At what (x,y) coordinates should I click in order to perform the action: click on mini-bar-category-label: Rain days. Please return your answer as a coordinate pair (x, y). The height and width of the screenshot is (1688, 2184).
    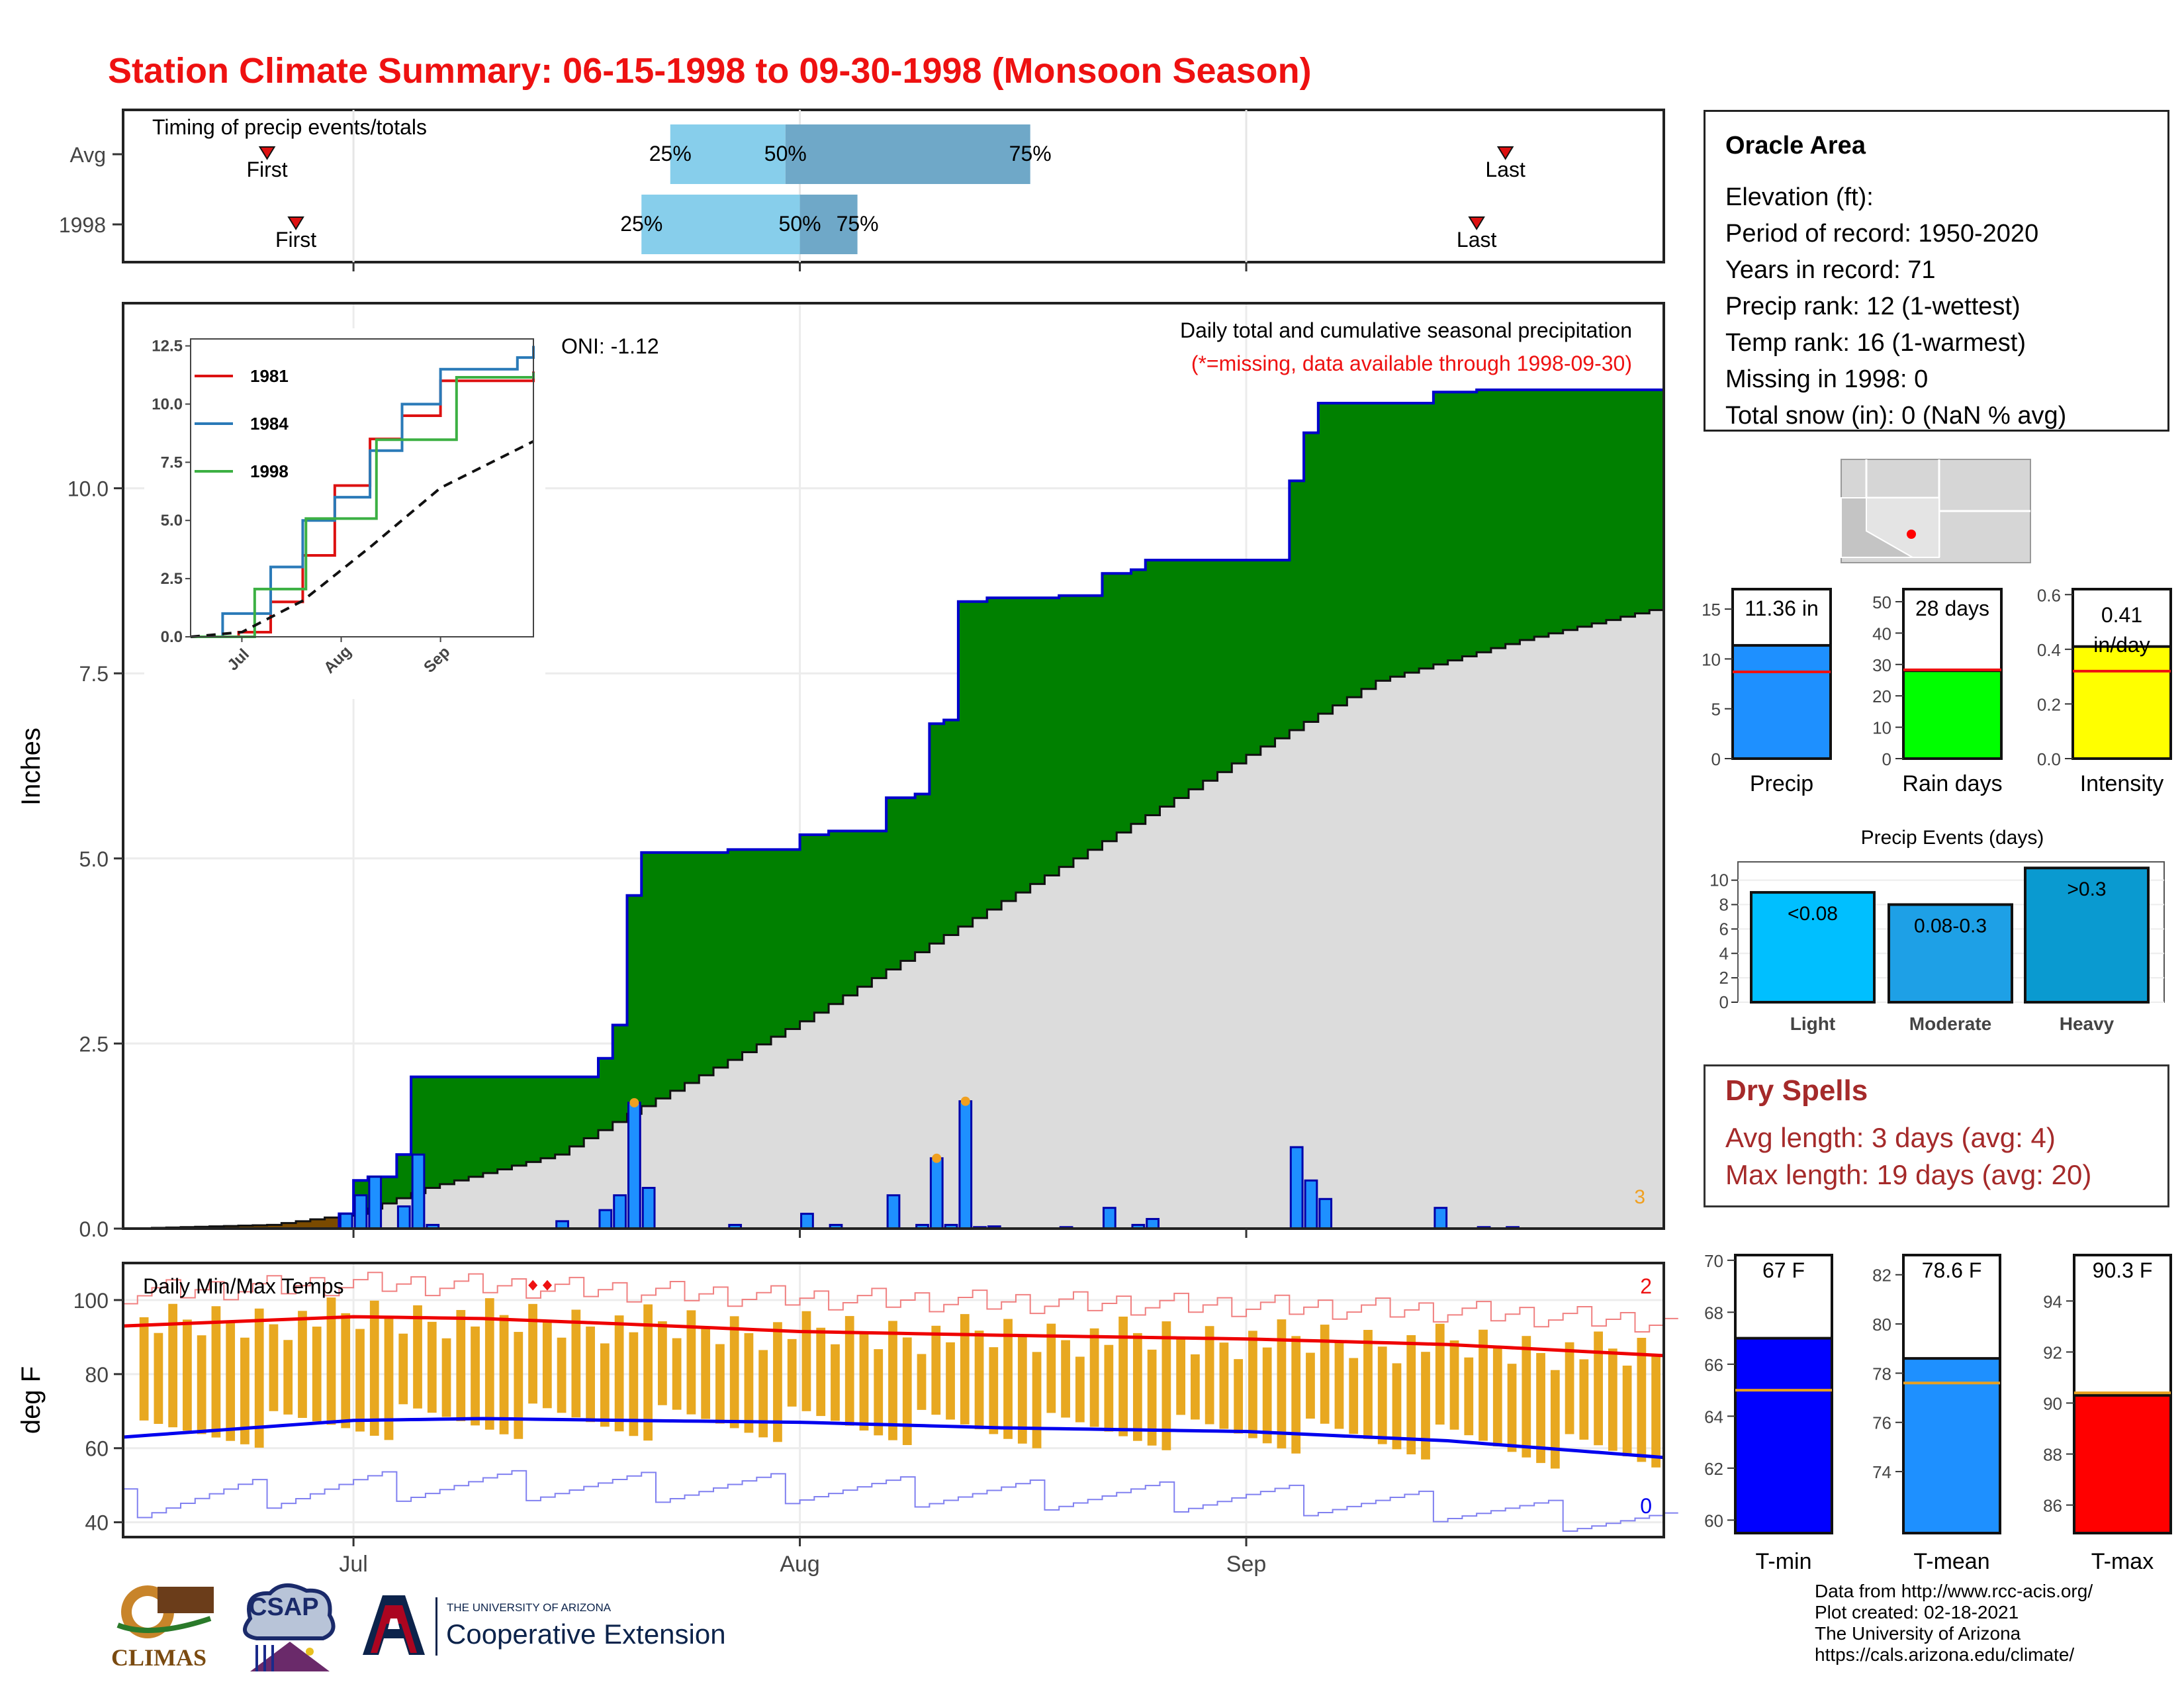
    Looking at the image, I should click on (1952, 783).